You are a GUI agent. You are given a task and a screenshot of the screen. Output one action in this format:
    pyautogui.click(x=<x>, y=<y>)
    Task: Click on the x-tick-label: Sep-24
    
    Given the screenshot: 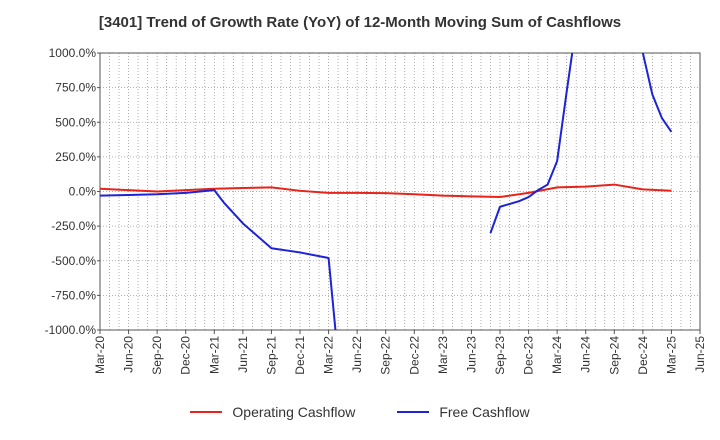 What is the action you would take?
    pyautogui.click(x=614, y=355)
    